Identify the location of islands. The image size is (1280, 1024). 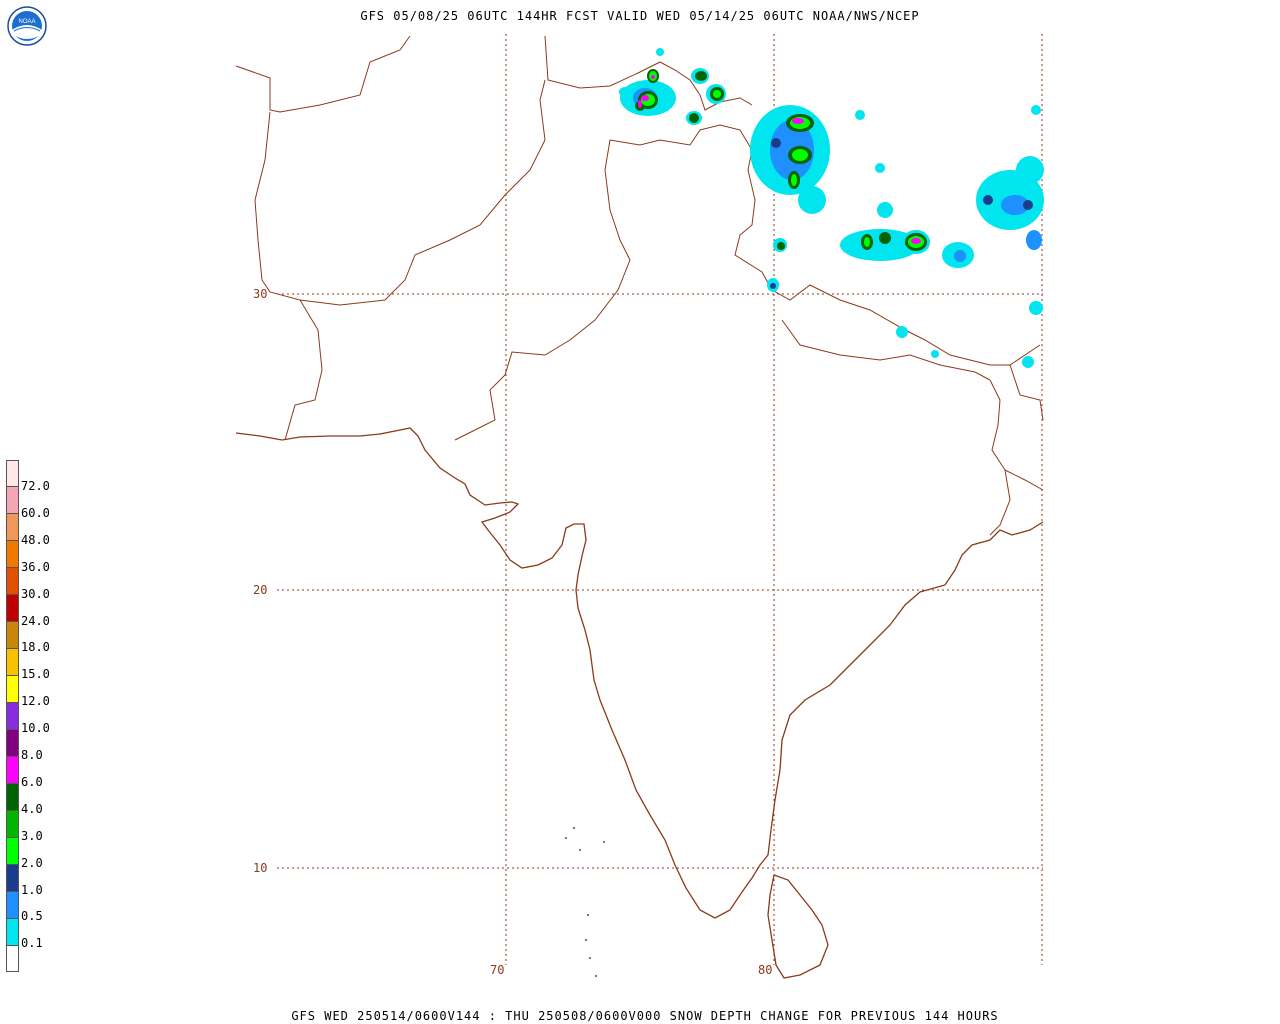
(585, 902).